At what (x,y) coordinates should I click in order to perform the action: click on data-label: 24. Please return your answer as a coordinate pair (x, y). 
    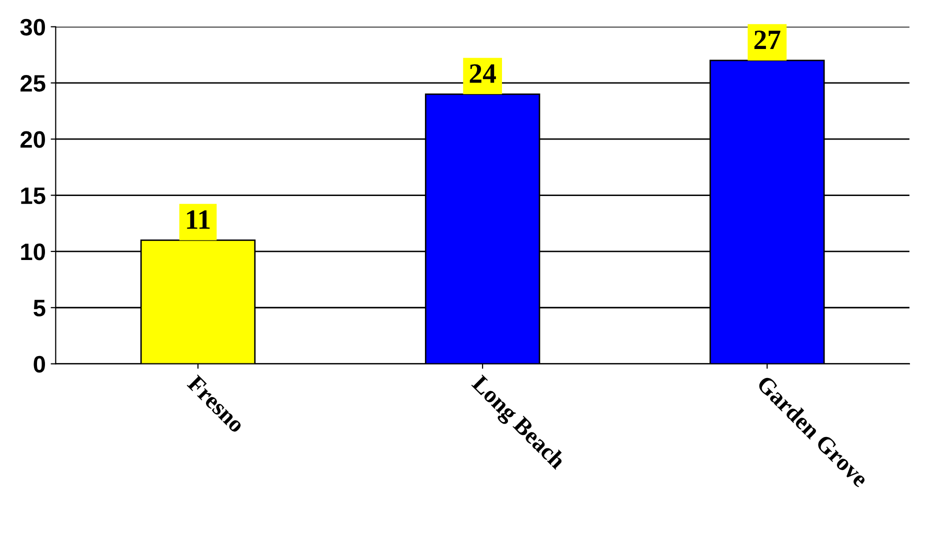
    Looking at the image, I should click on (483, 73).